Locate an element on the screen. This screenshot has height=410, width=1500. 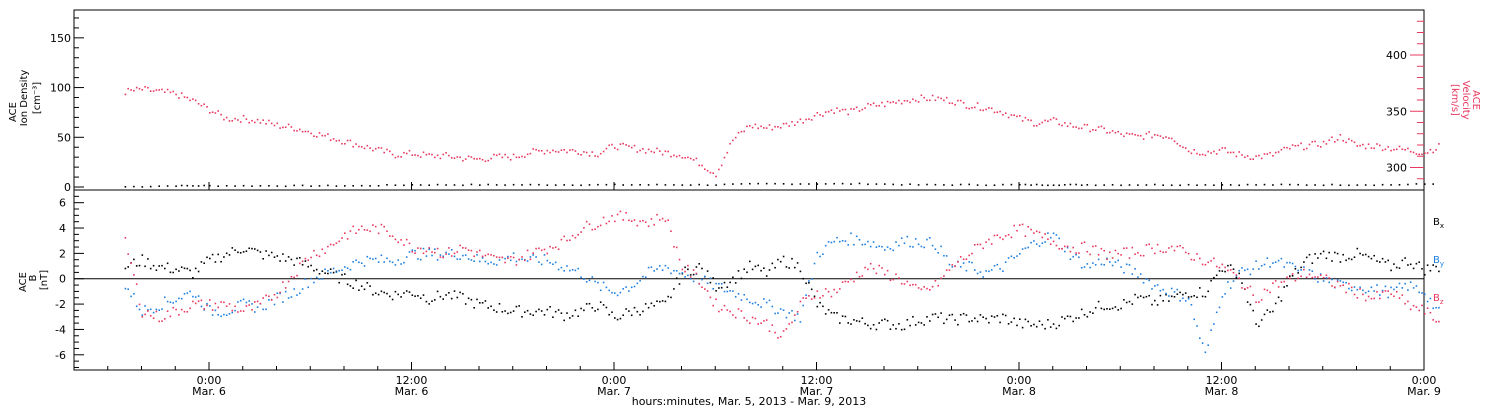
density-tick-label: 0 is located at coordinates (67, 187).